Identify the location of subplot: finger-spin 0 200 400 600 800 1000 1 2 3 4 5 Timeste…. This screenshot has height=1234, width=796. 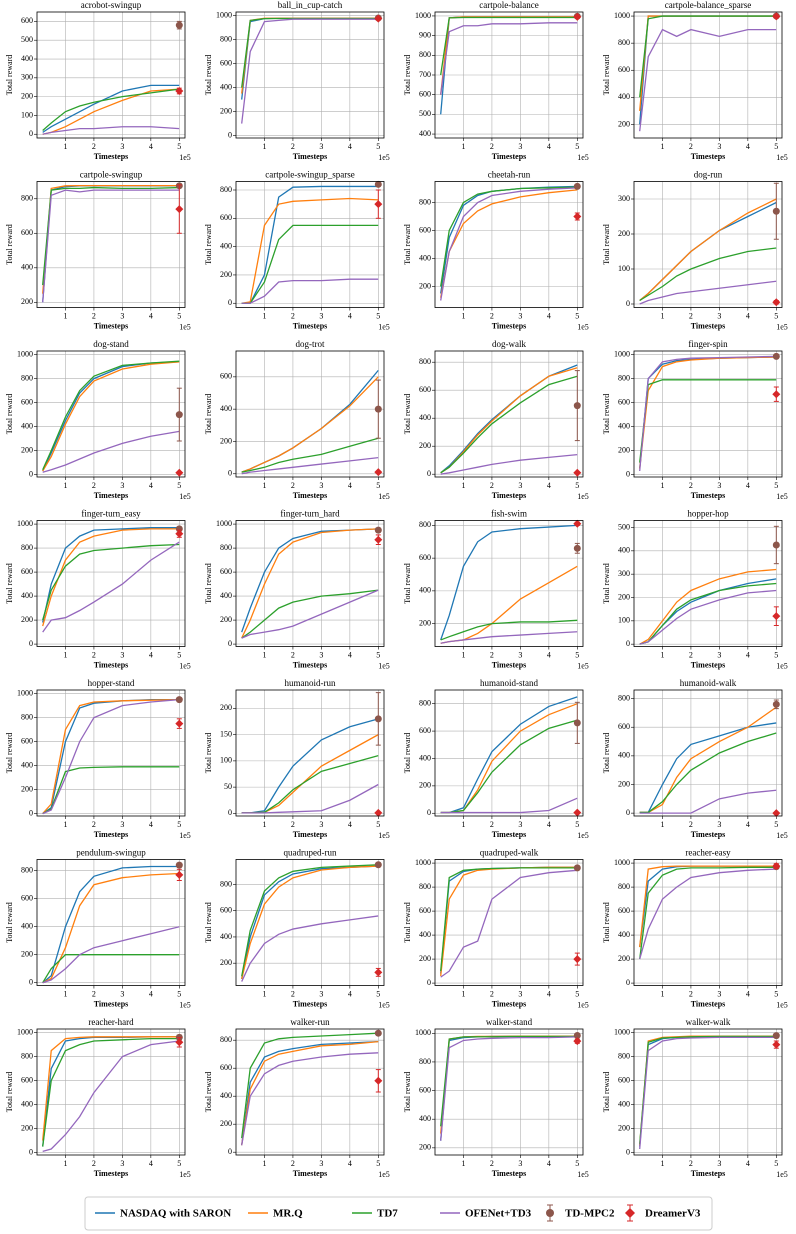
(695, 420).